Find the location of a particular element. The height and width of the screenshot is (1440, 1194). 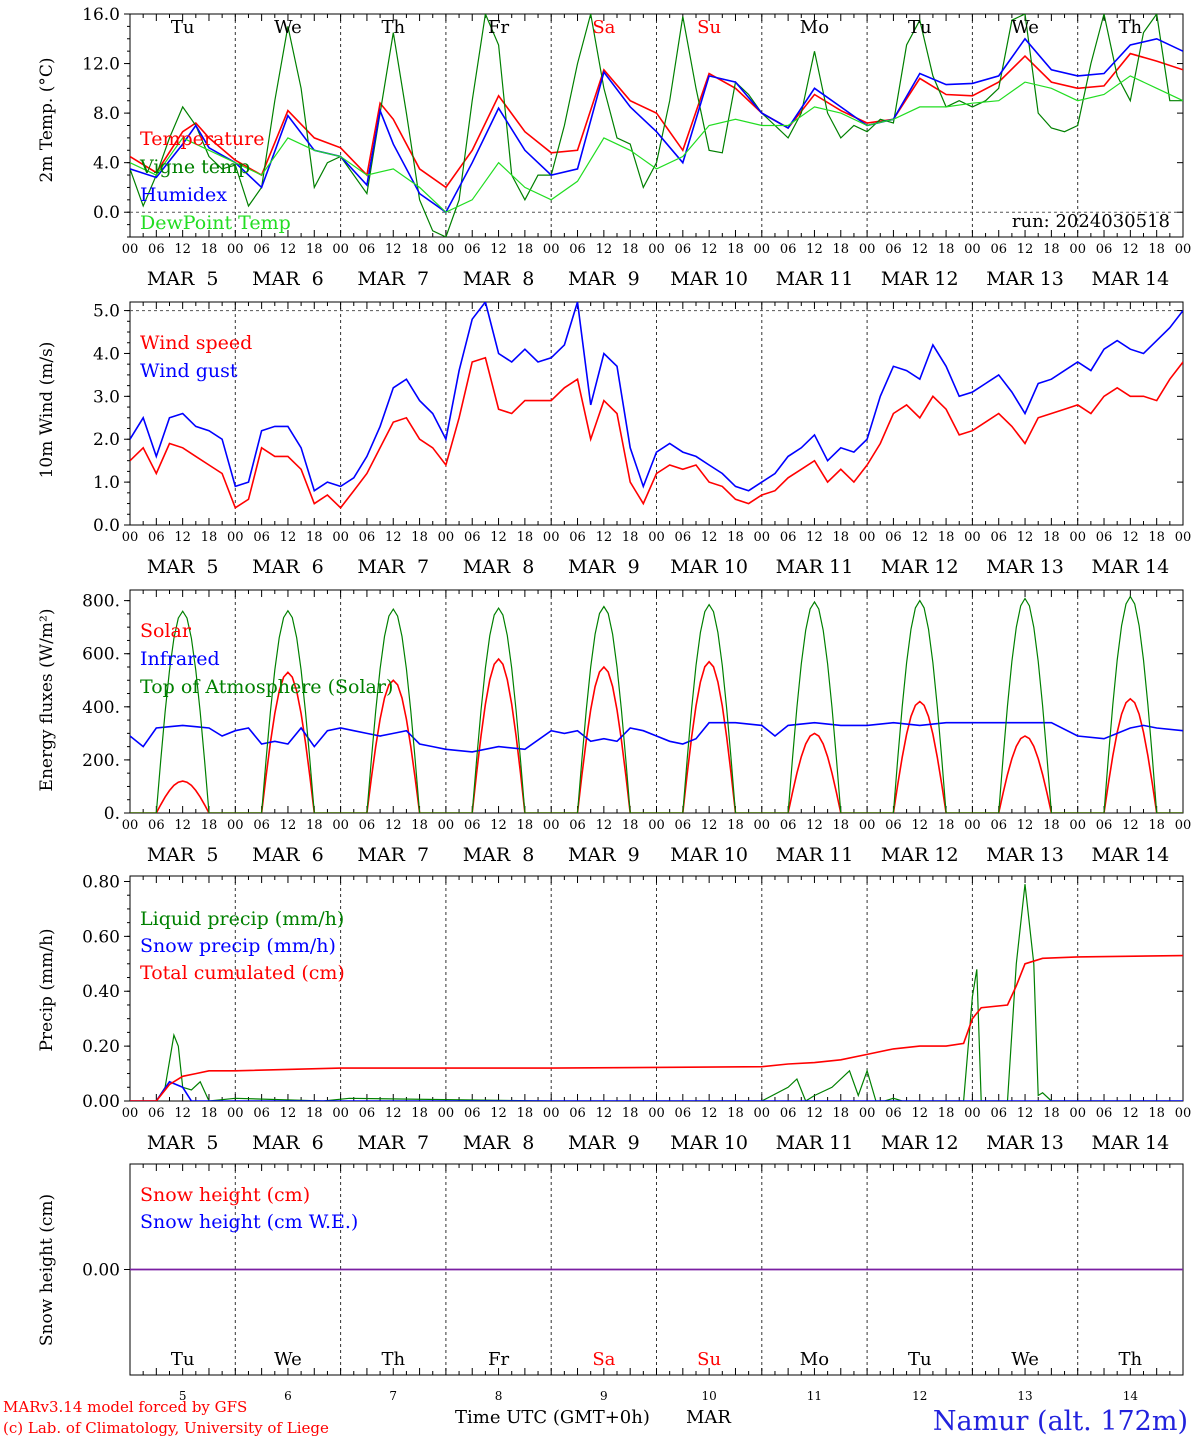

legend-entry: Infrared is located at coordinates (180, 659).